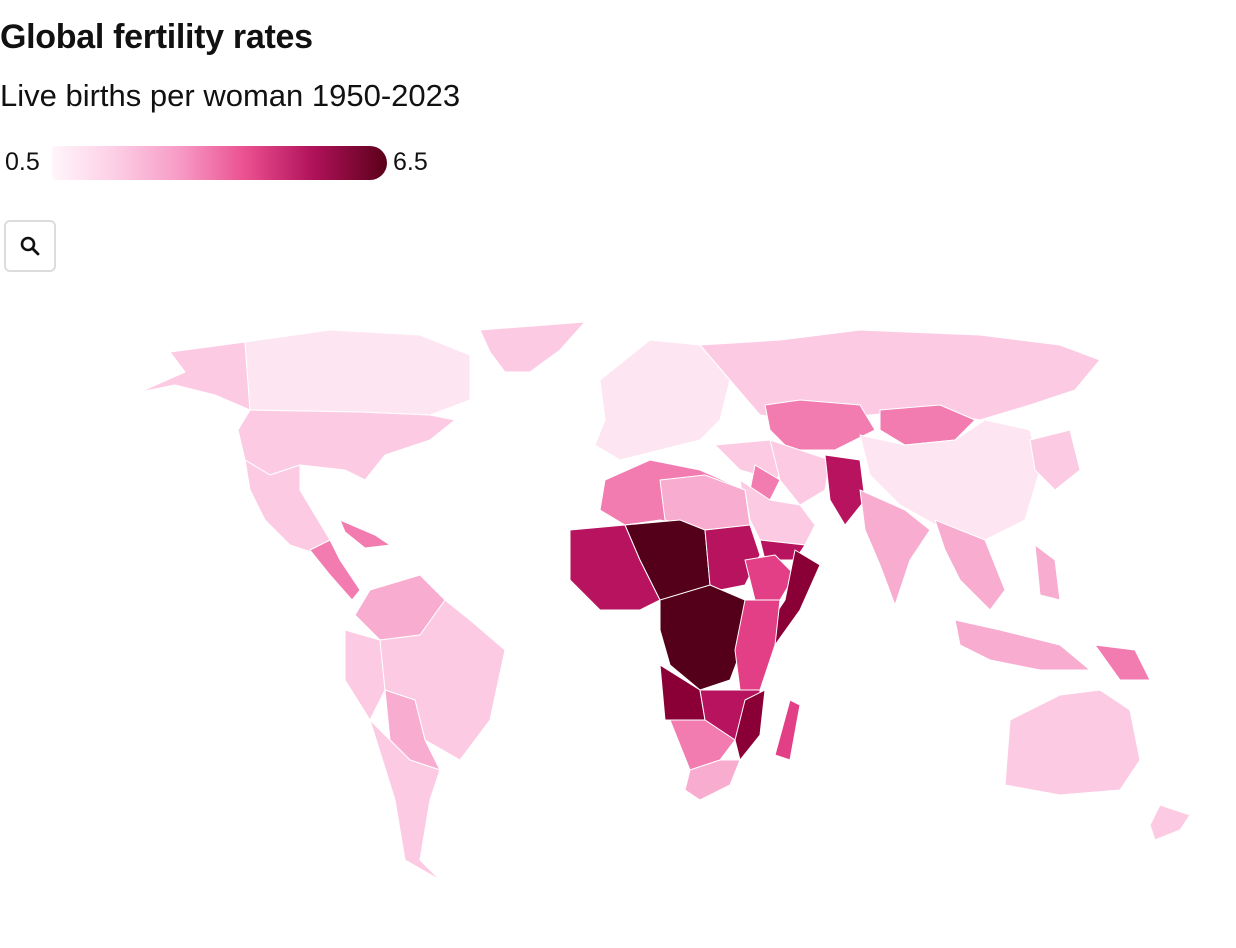 The image size is (1236, 948). What do you see at coordinates (895, 547) in the screenshot?
I see `region-india` at bounding box center [895, 547].